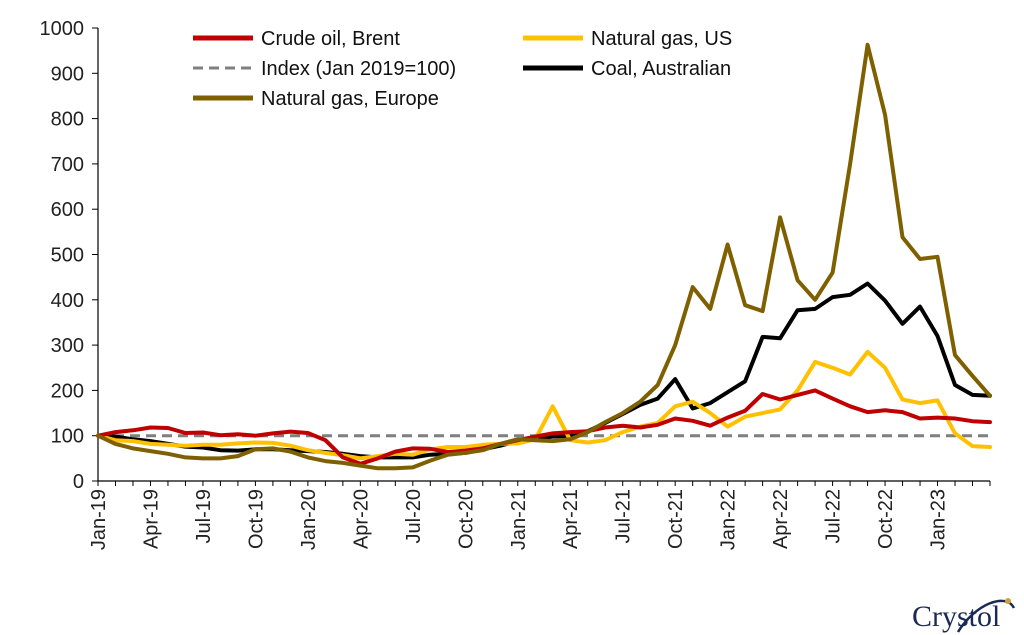 Image resolution: width=1024 pixels, height=635 pixels. What do you see at coordinates (67, 165) in the screenshot?
I see `y-tick-label: 700` at bounding box center [67, 165].